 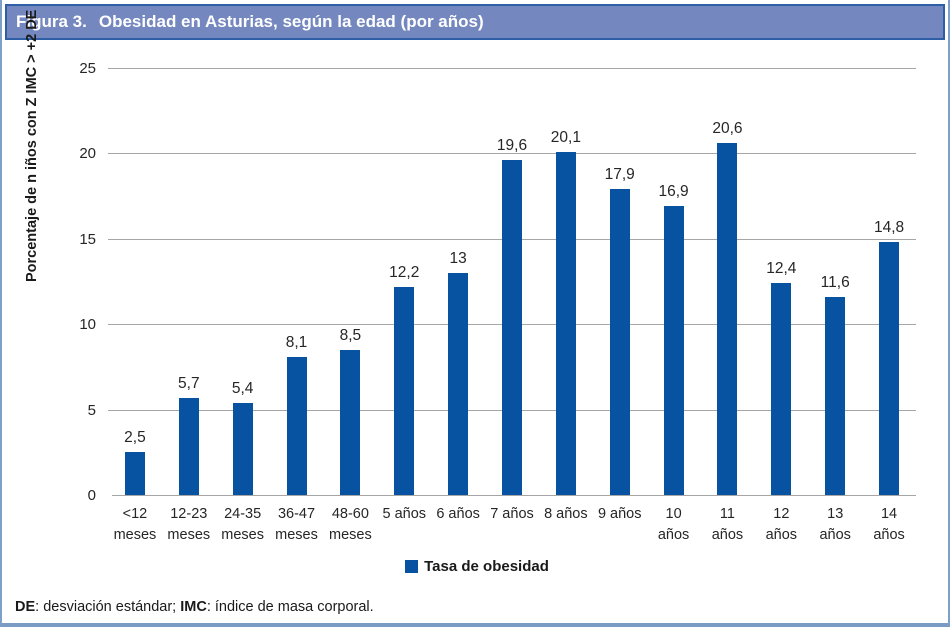 I want to click on bar-value-label: 5,7, so click(x=189, y=383).